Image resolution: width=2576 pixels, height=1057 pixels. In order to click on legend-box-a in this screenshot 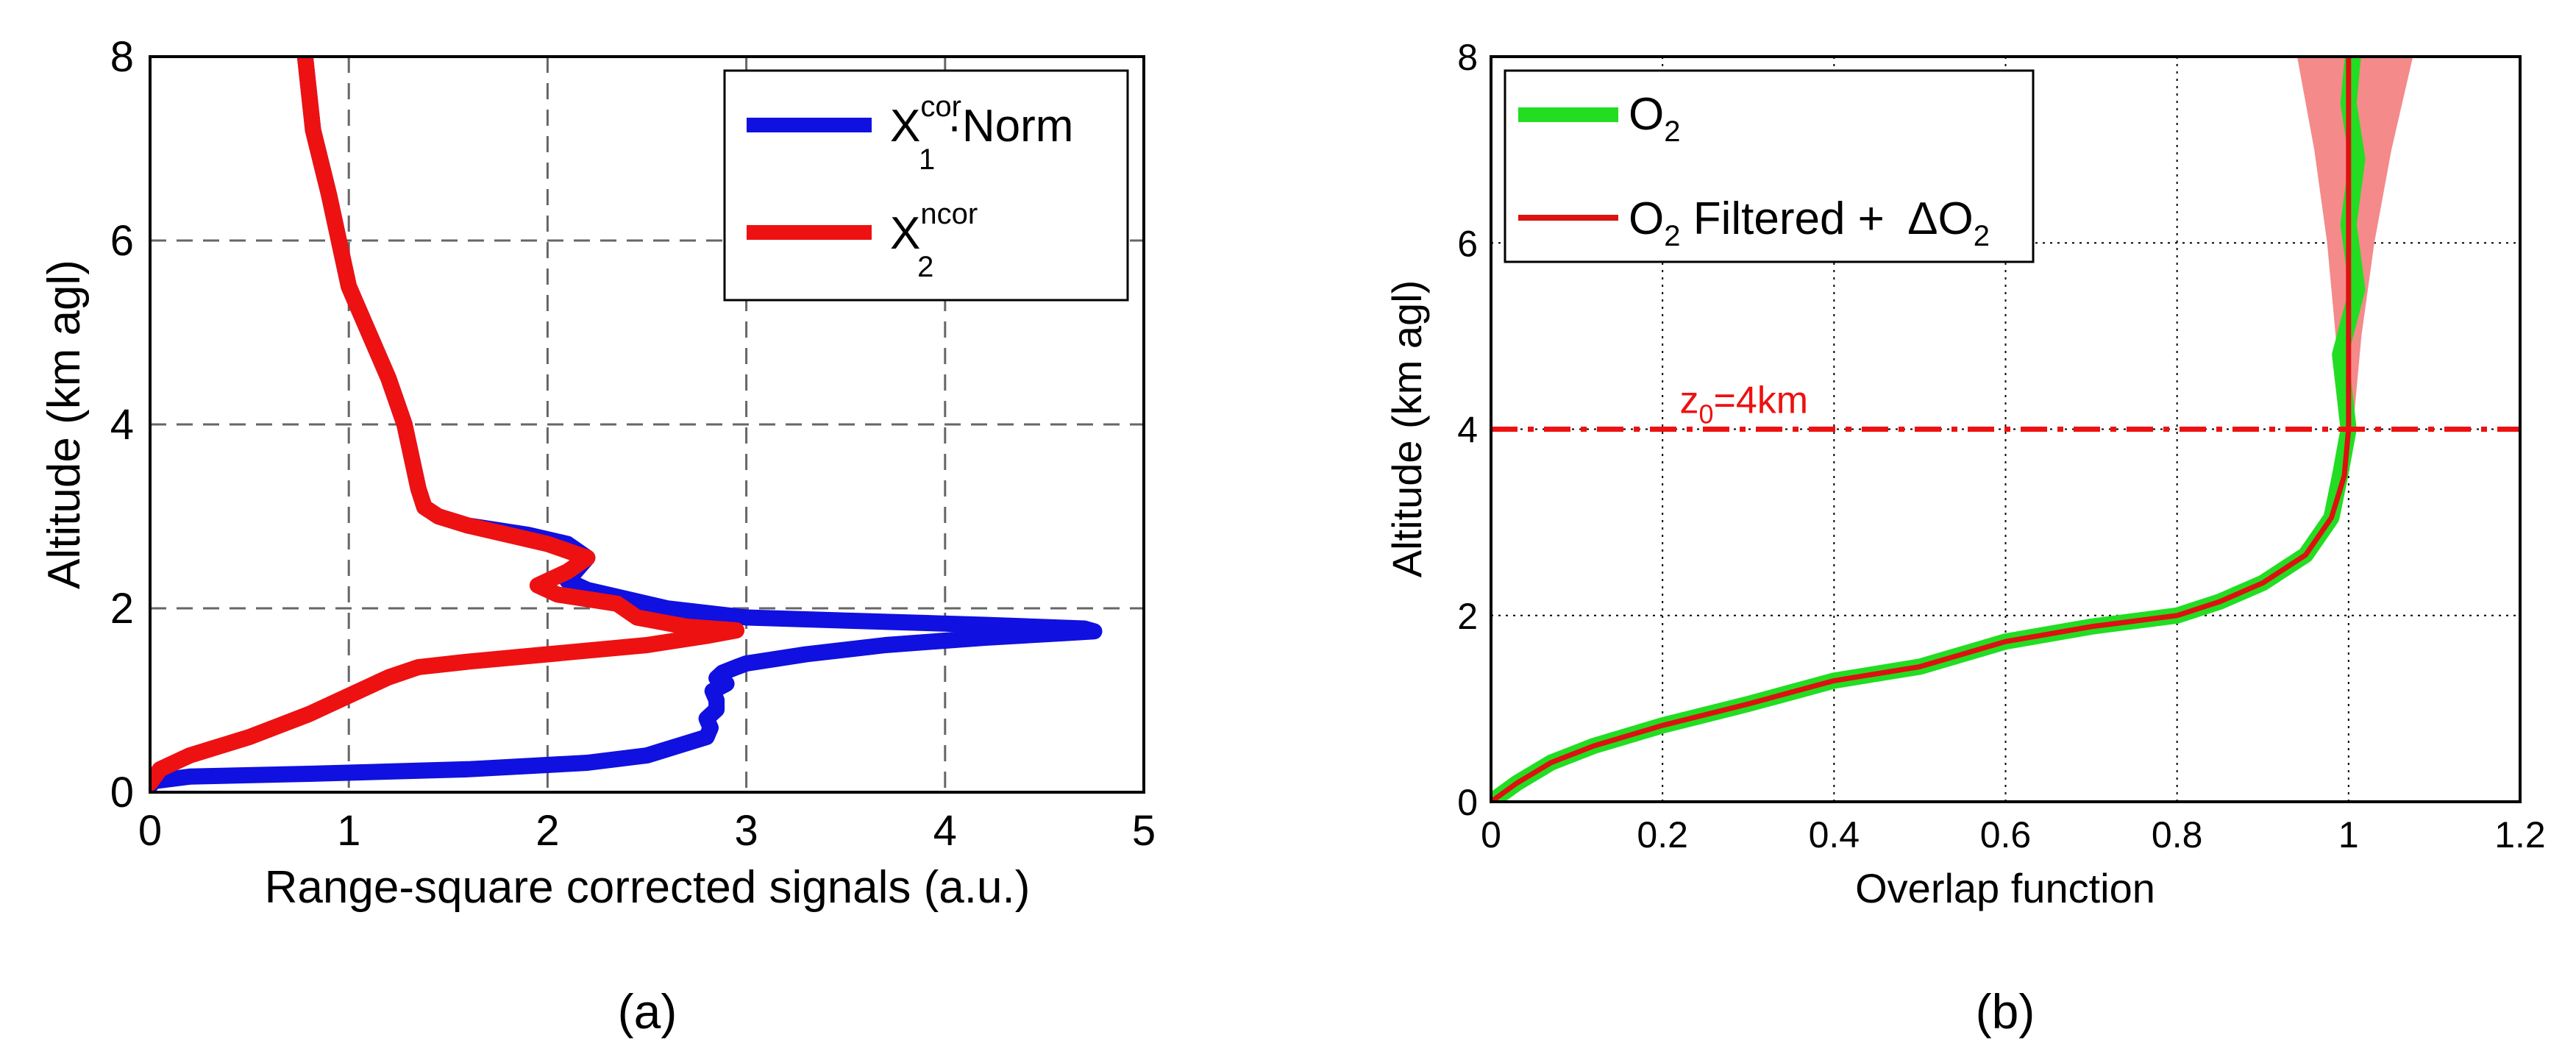, I will do `click(926, 185)`.